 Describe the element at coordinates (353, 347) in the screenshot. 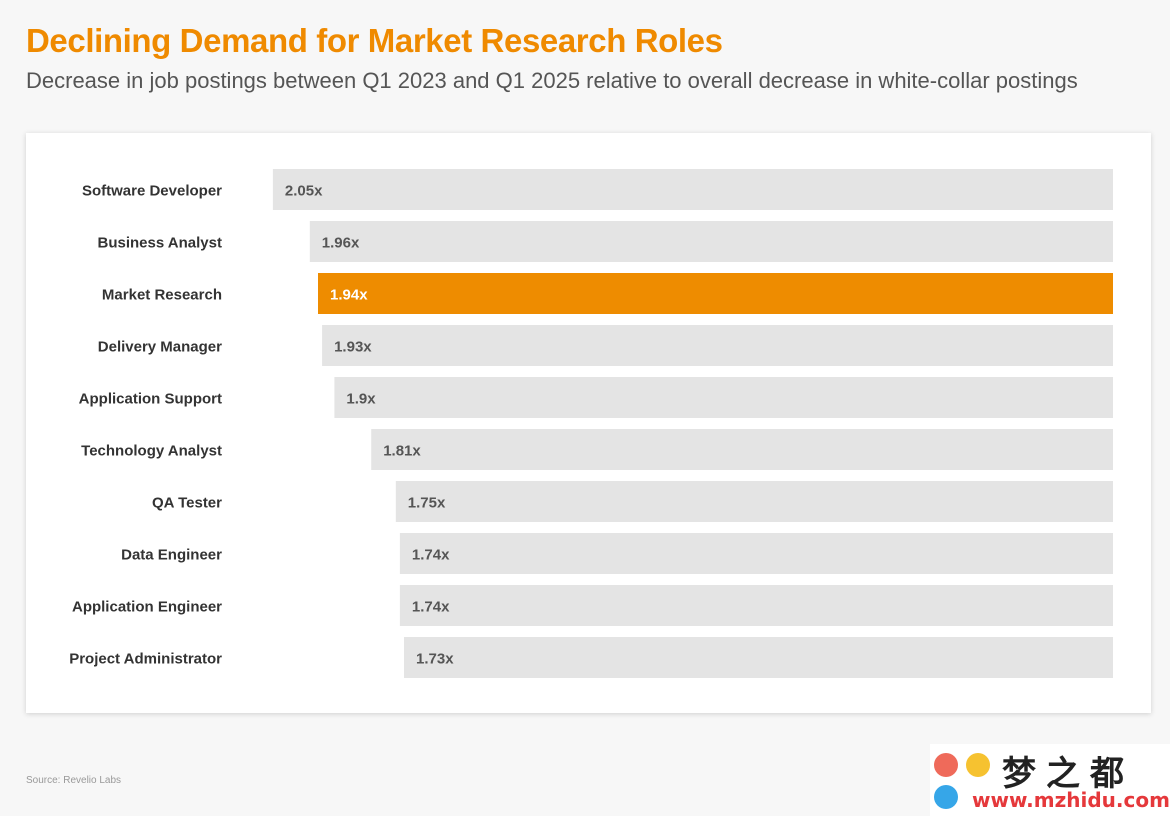

I see `bar-value-label-delivery-manager: 1.93x` at that location.